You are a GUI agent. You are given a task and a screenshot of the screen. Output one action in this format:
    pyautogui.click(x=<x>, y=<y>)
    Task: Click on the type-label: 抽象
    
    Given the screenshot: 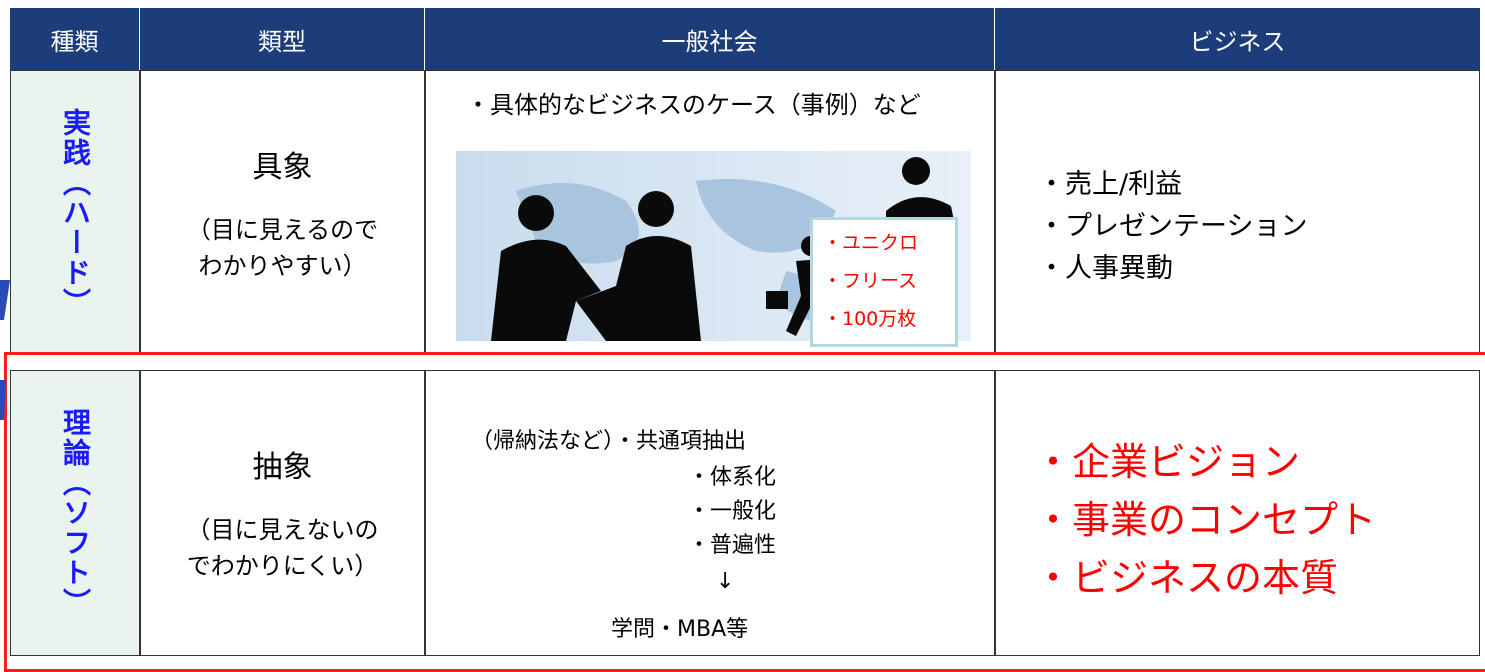 What is the action you would take?
    pyautogui.click(x=282, y=467)
    